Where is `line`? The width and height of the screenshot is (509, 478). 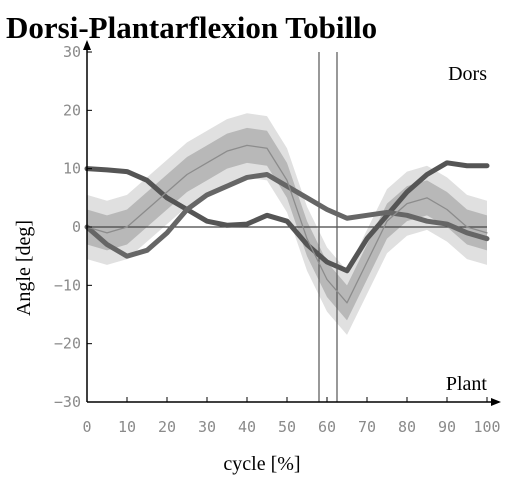 line is located at coordinates (287, 215).